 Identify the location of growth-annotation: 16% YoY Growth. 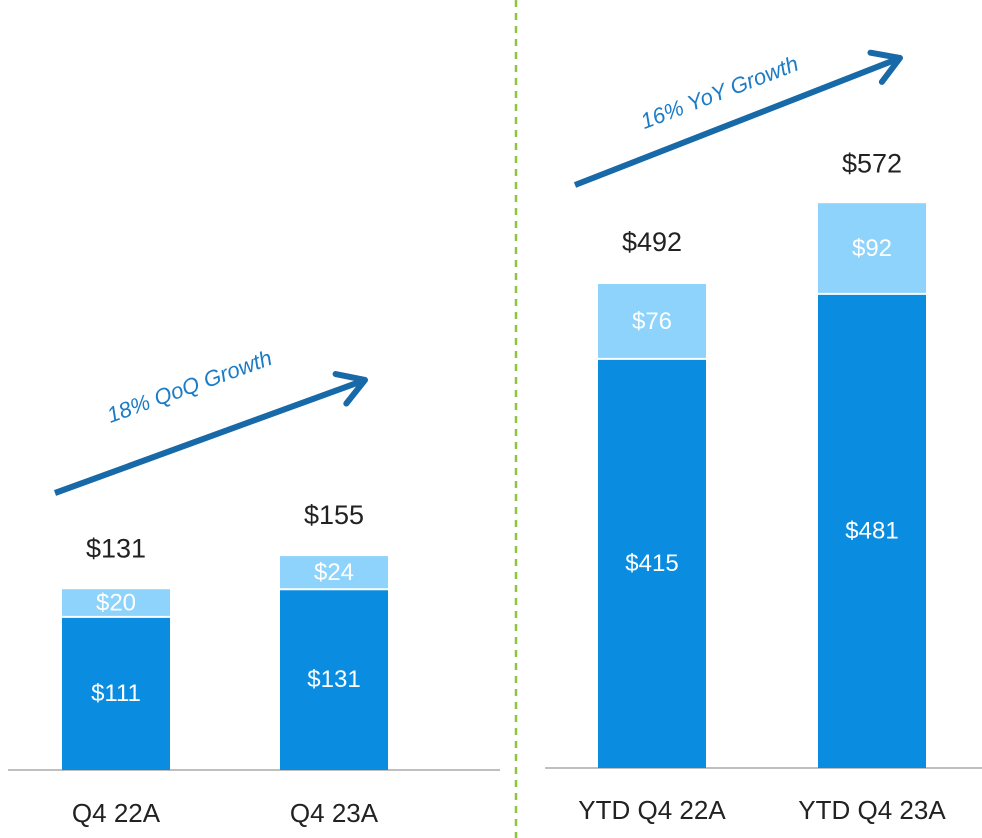
(719, 92).